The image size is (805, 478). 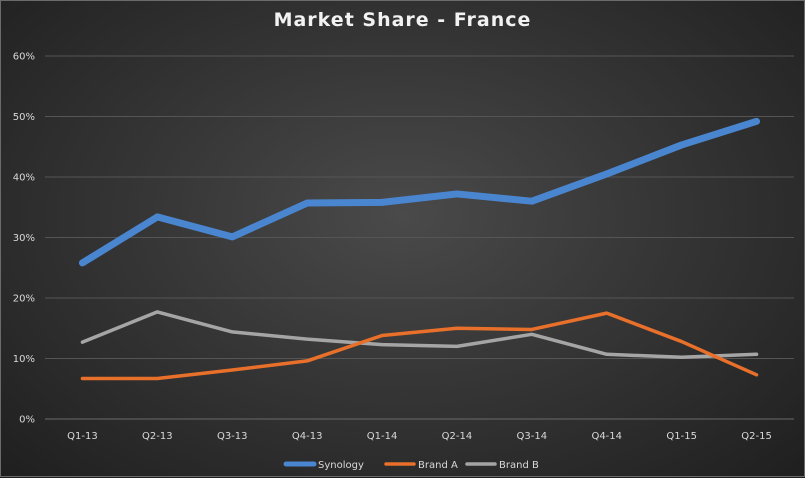 What do you see at coordinates (402, 20) in the screenshot?
I see `chart-title: Market Share - France` at bounding box center [402, 20].